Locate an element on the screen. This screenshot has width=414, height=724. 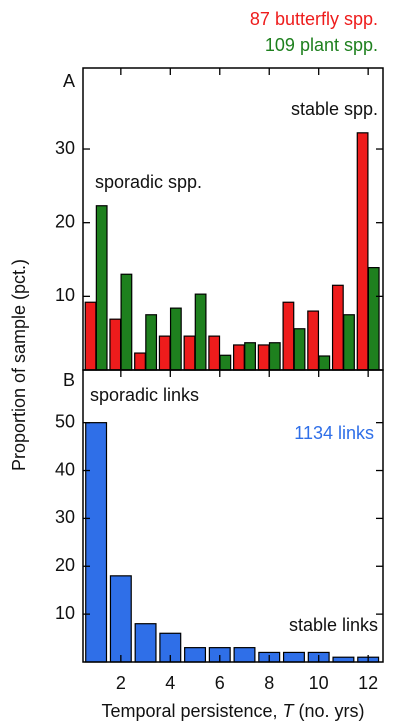
x-tick-label: 8 is located at coordinates (269, 683).